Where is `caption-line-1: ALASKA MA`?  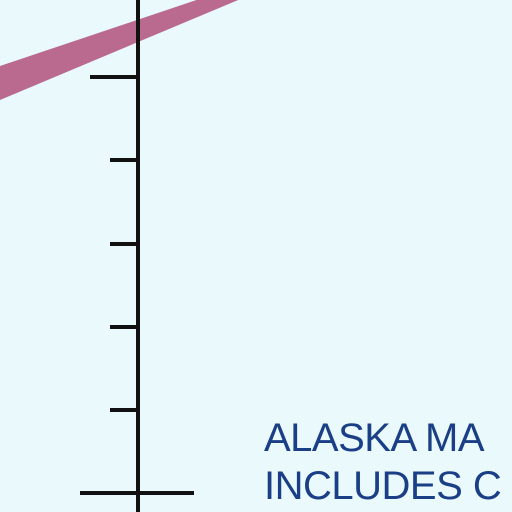 caption-line-1: ALASKA MA is located at coordinates (374, 438).